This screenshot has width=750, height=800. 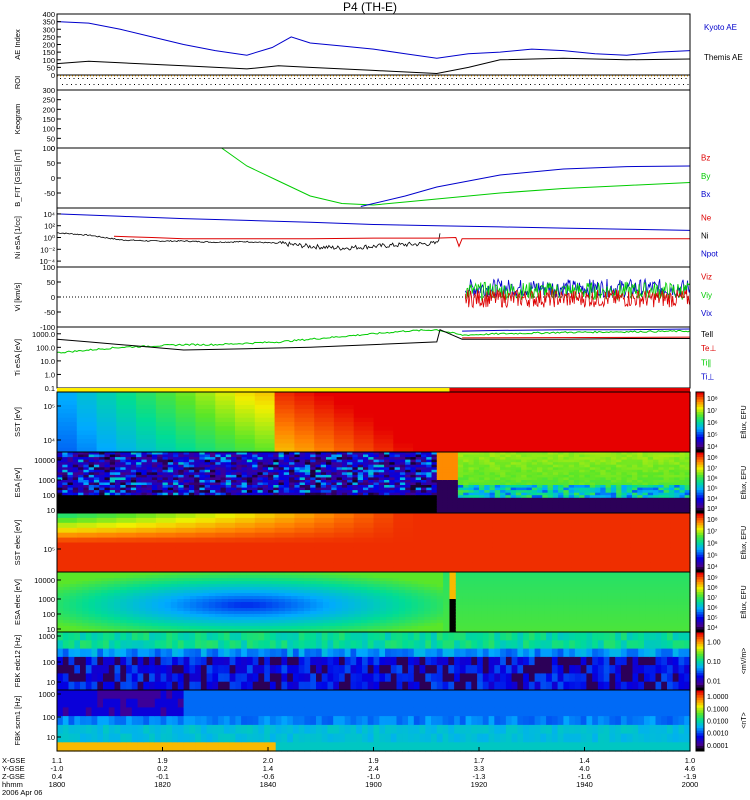 I want to click on colorbar-tick-label: 10⁵, so click(x=712, y=489).